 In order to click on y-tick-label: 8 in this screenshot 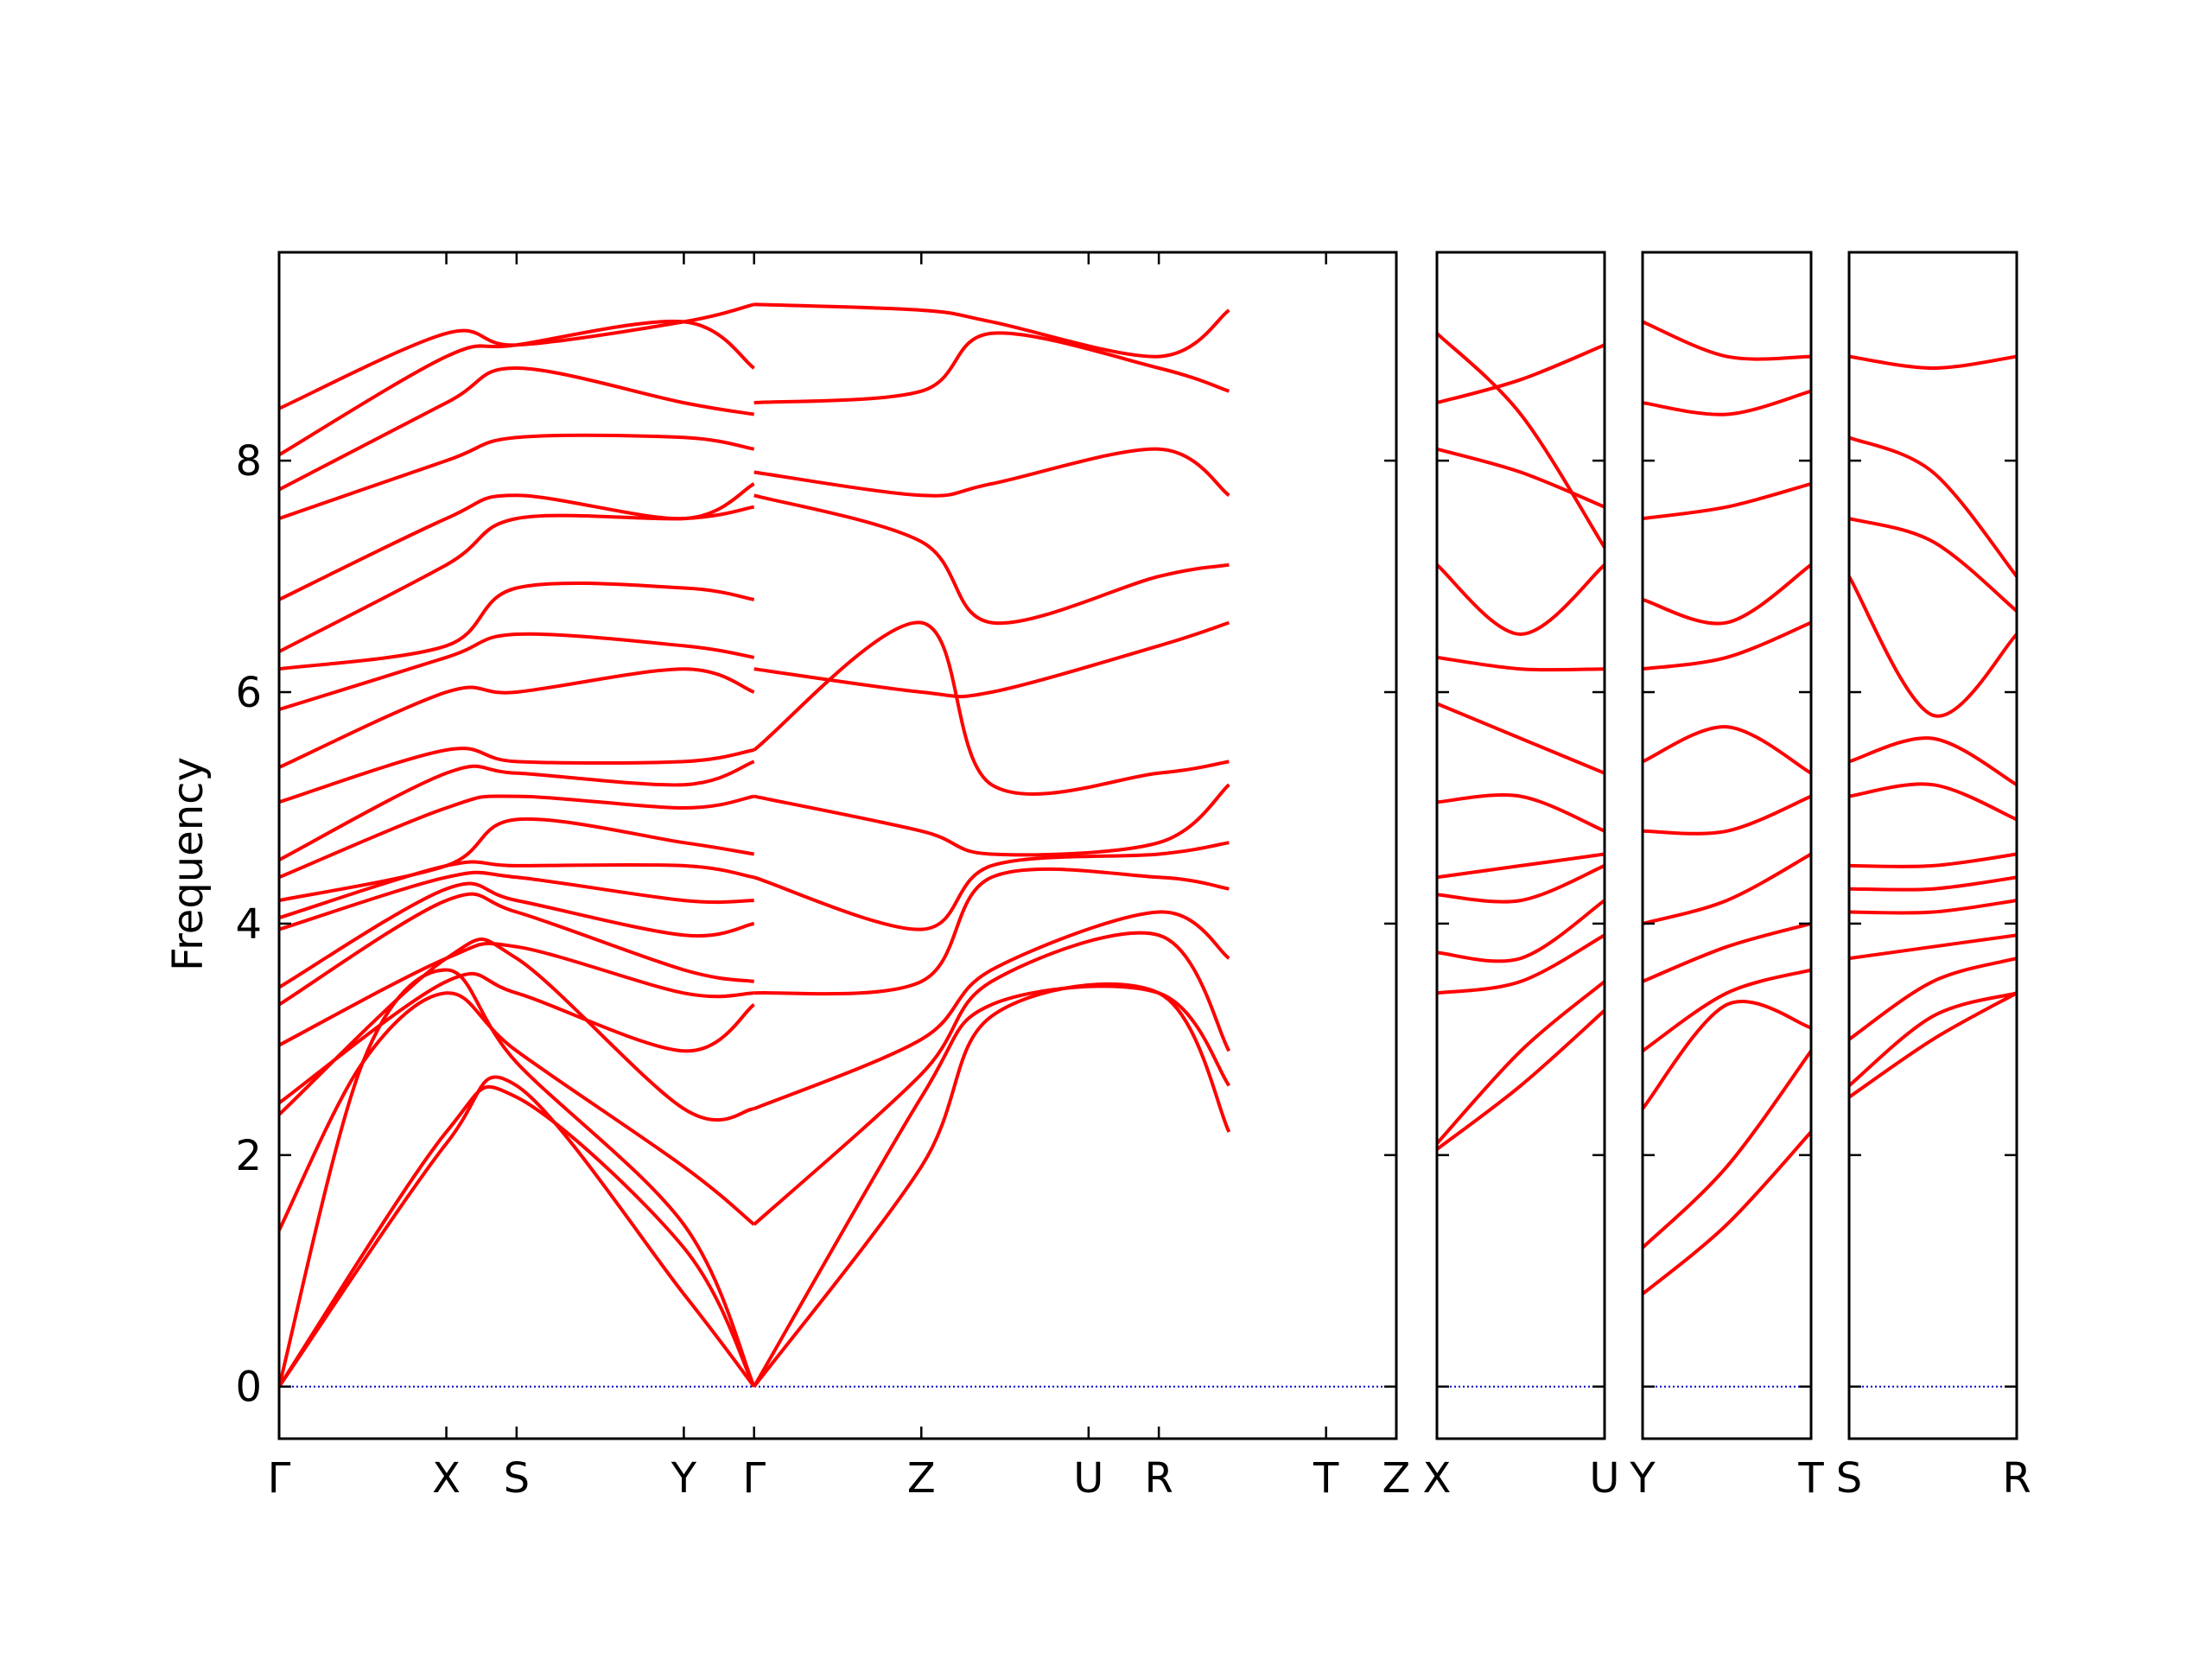, I will do `click(248, 461)`.